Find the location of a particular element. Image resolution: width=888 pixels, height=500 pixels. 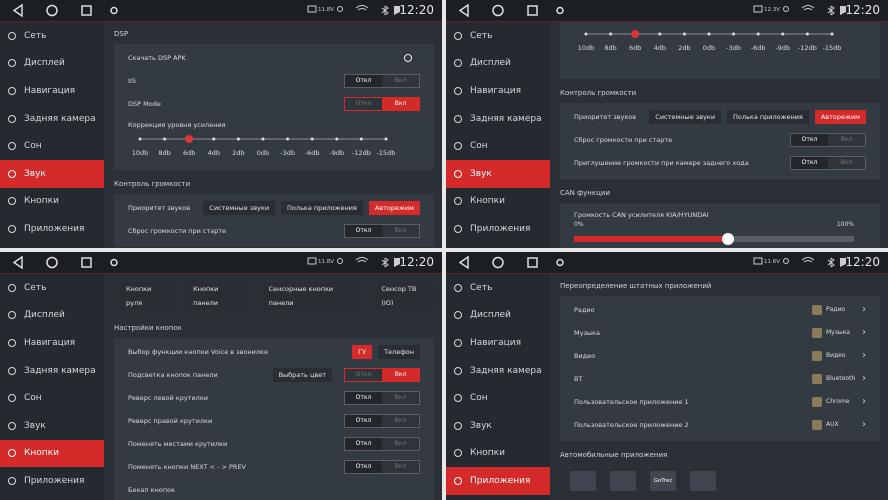

color-button: Выбрать цвет is located at coordinates (302, 374).